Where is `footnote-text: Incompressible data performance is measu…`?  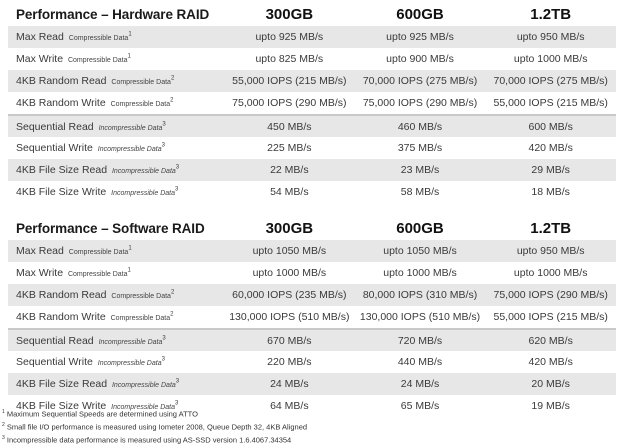 footnote-text: Incompressible data performance is measu… is located at coordinates (149, 440).